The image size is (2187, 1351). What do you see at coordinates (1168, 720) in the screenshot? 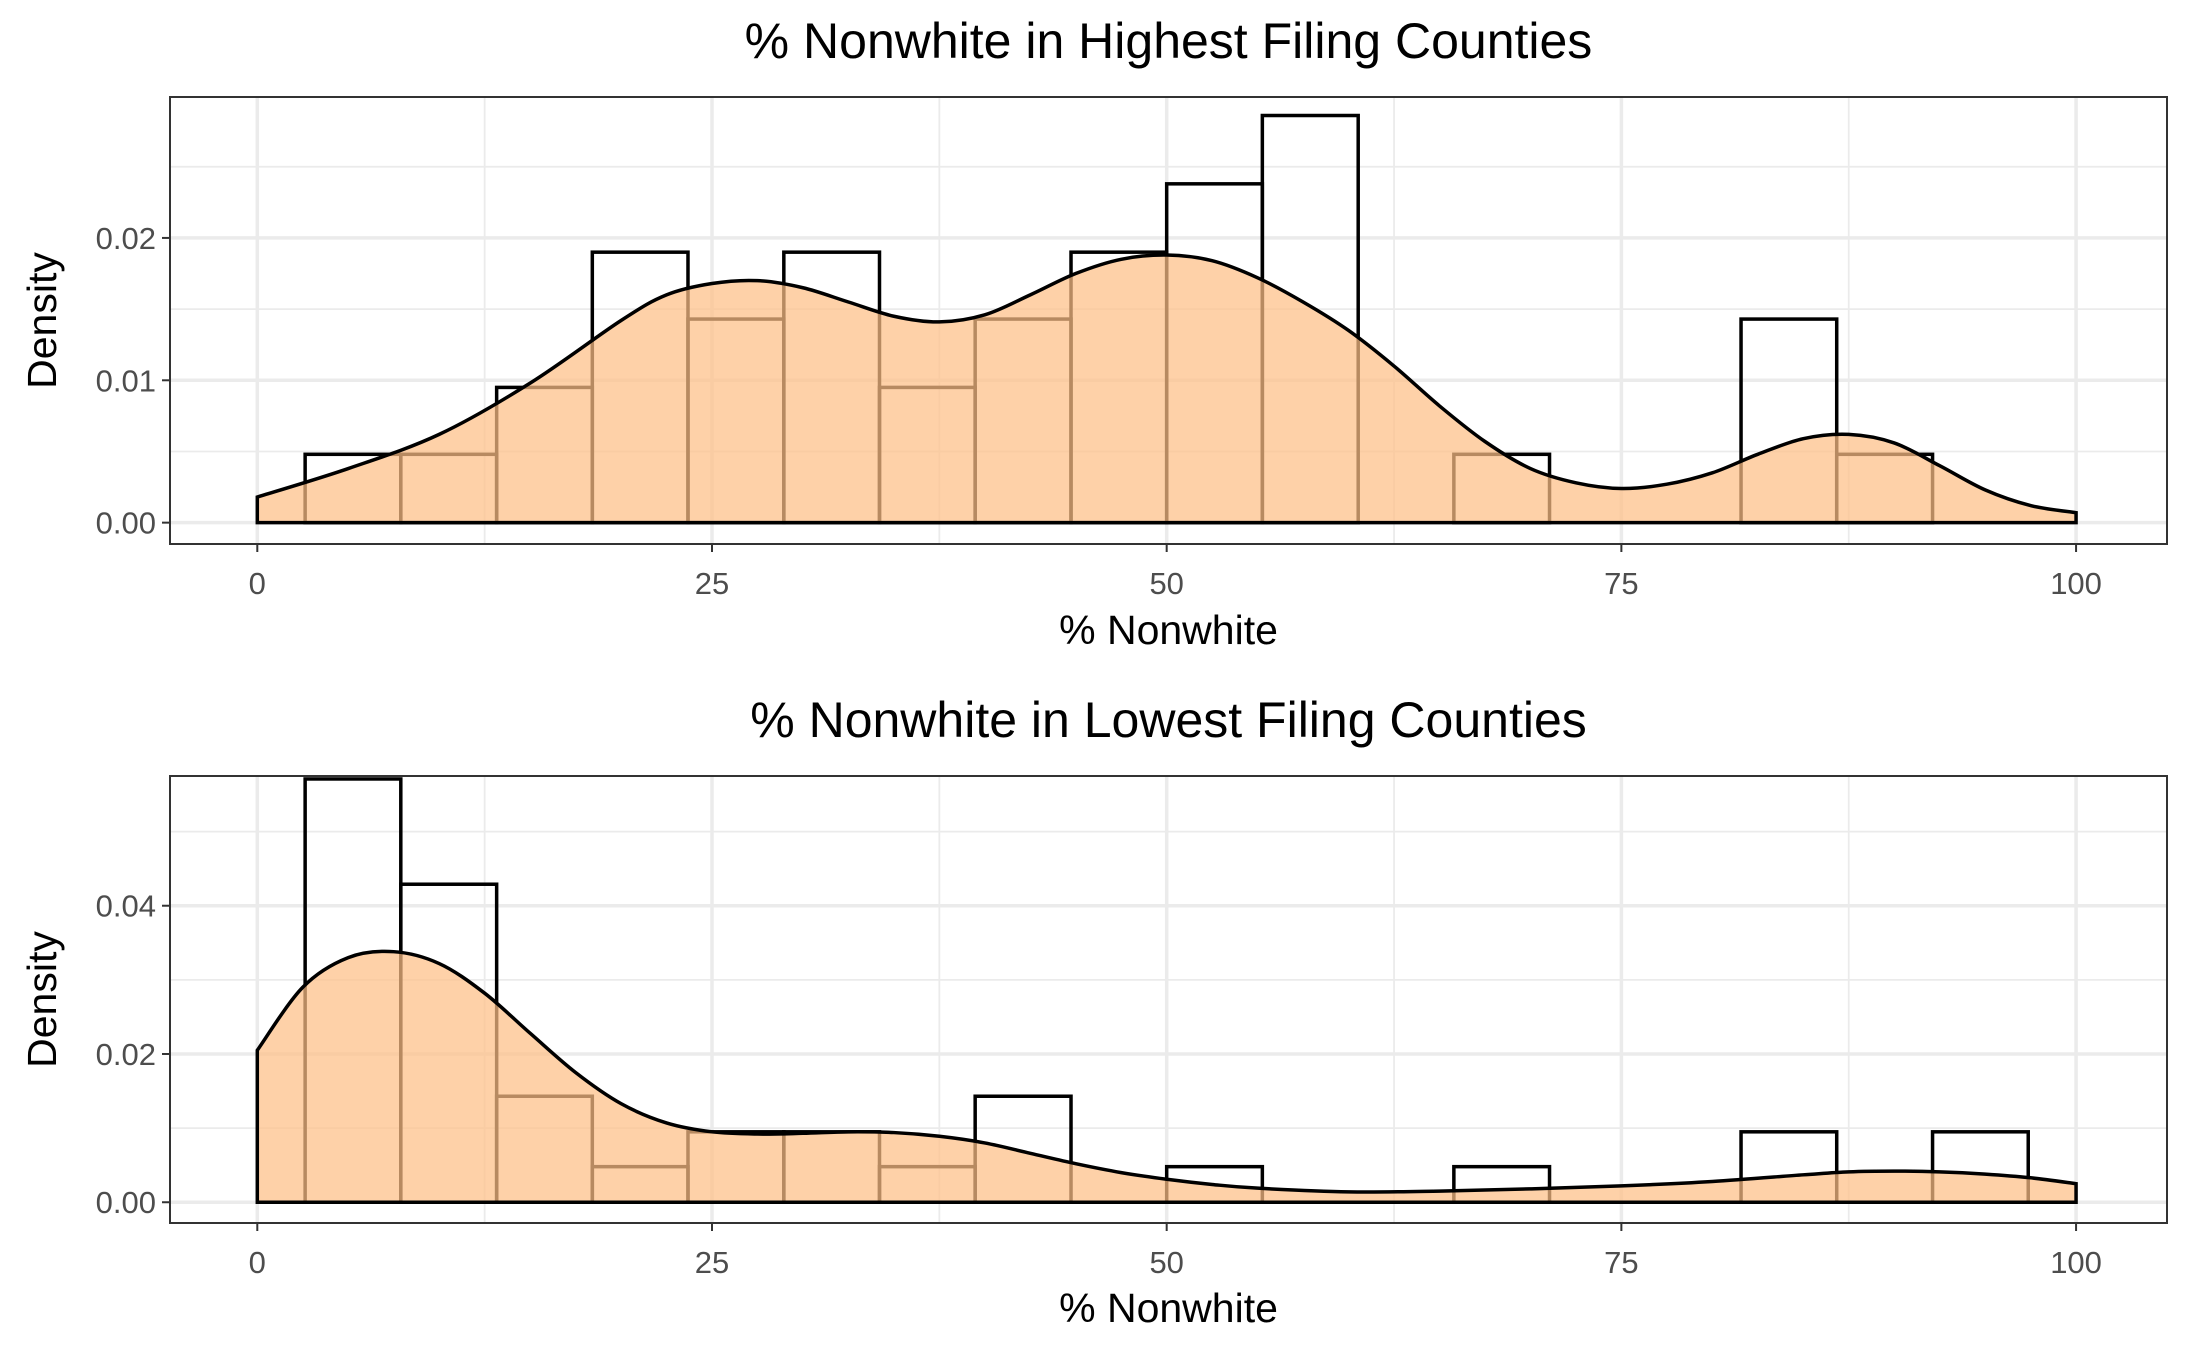
I see `chart-title: % Nonwhite in Lowest Filing Counties` at bounding box center [1168, 720].